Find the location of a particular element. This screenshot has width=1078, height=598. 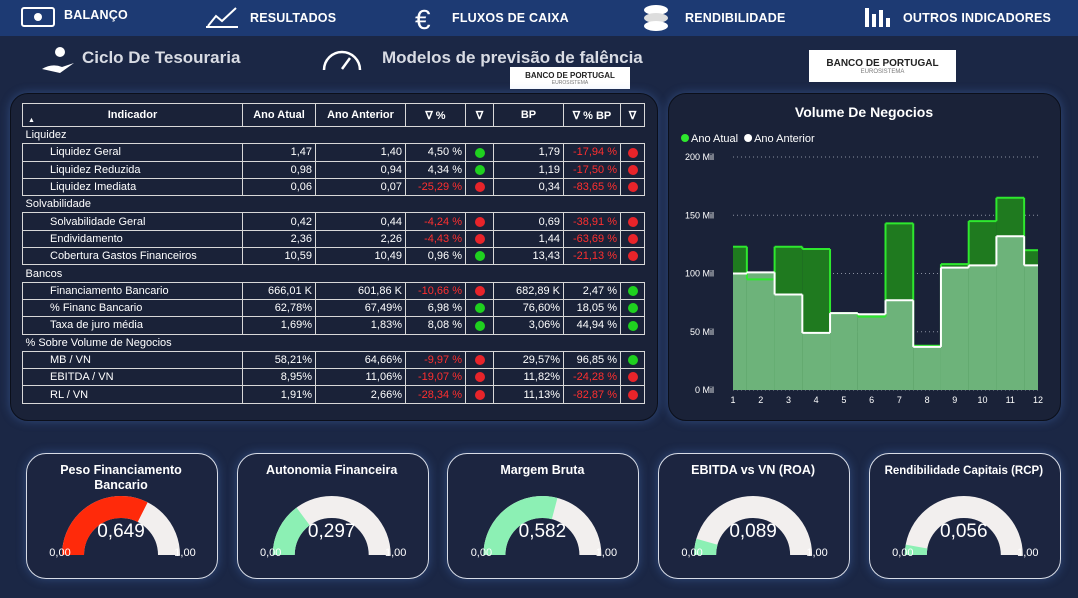

cell: -17,94 % is located at coordinates (592, 152).